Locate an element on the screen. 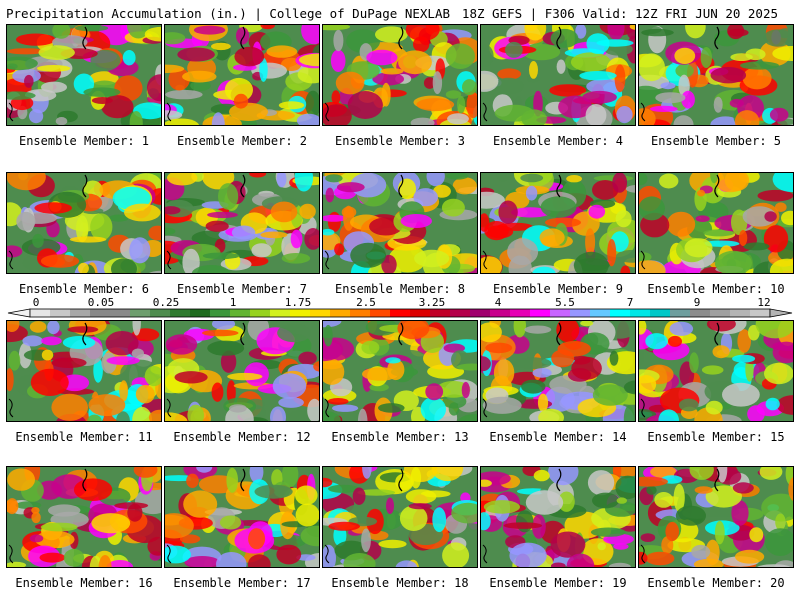 The width and height of the screenshot is (800, 600). colorbar-tick-label: 0.25 is located at coordinates (166, 302).